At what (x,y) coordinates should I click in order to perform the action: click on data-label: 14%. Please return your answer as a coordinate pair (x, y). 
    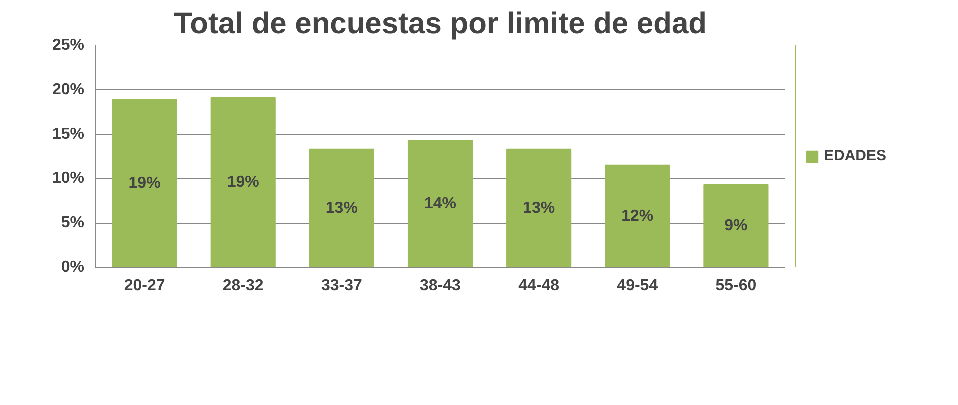
    Looking at the image, I should click on (440, 204).